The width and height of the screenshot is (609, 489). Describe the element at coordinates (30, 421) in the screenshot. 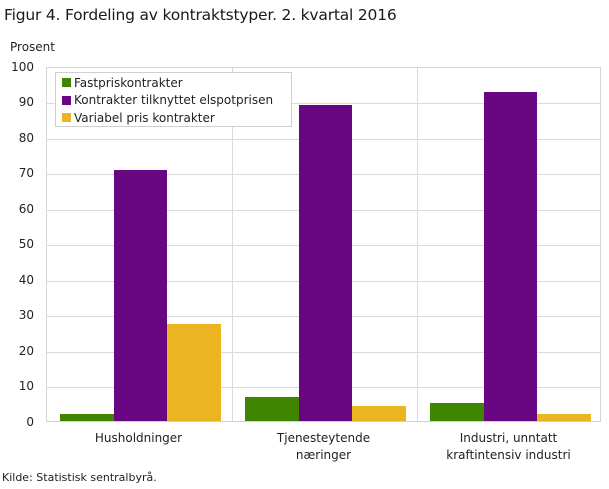

I see `y-tick-label: 0` at that location.